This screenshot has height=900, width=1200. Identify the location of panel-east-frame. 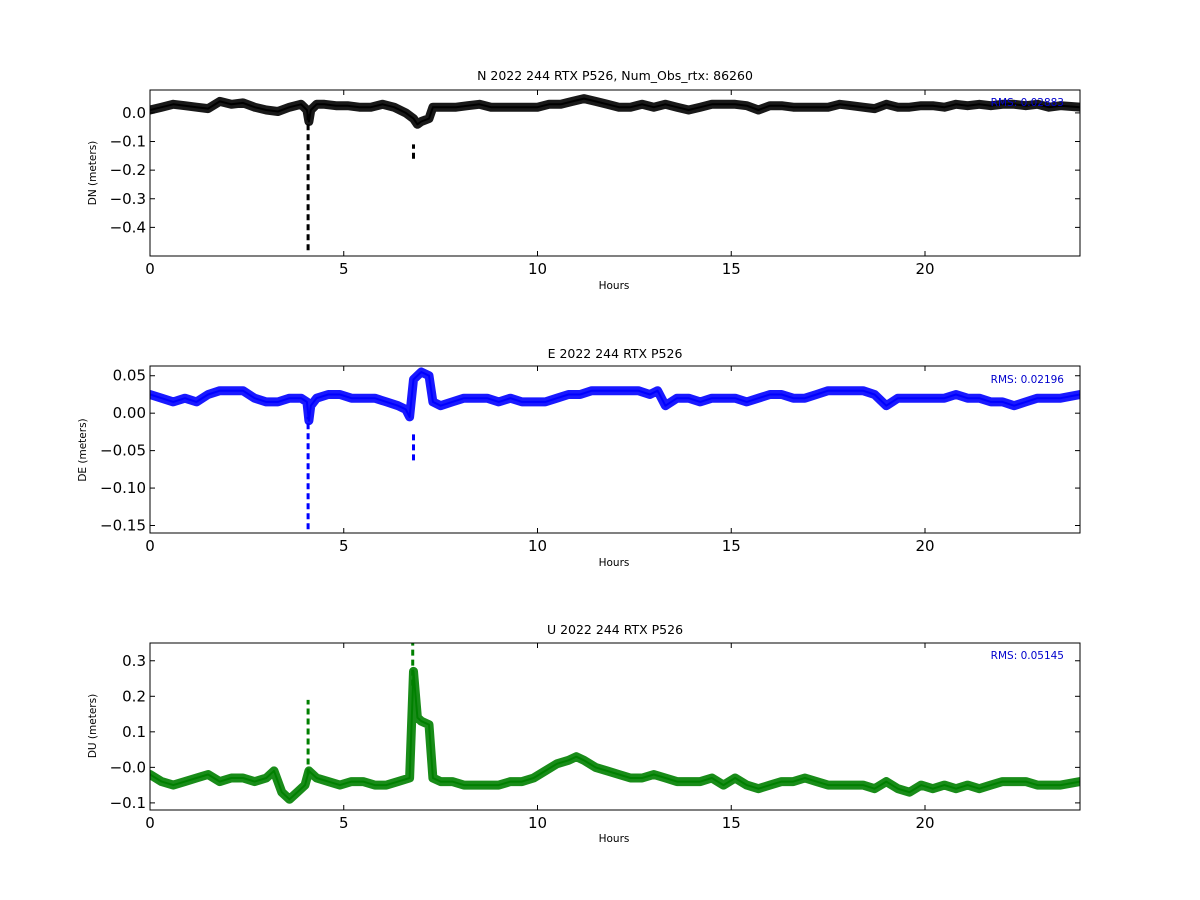
(615, 449).